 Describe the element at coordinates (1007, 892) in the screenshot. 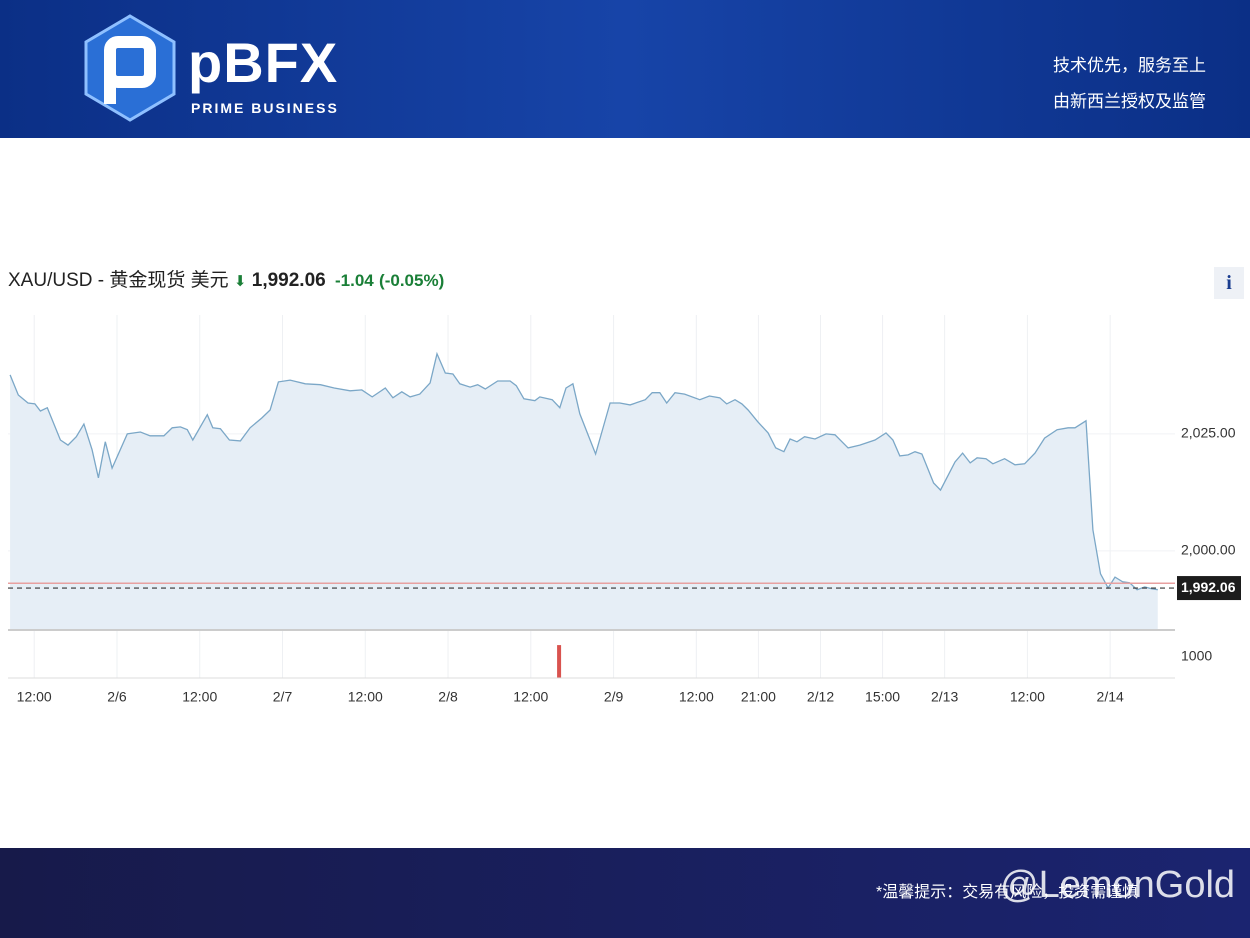

I see `footer-note: *温馨提示：交易有风险，投资需谨慎` at that location.